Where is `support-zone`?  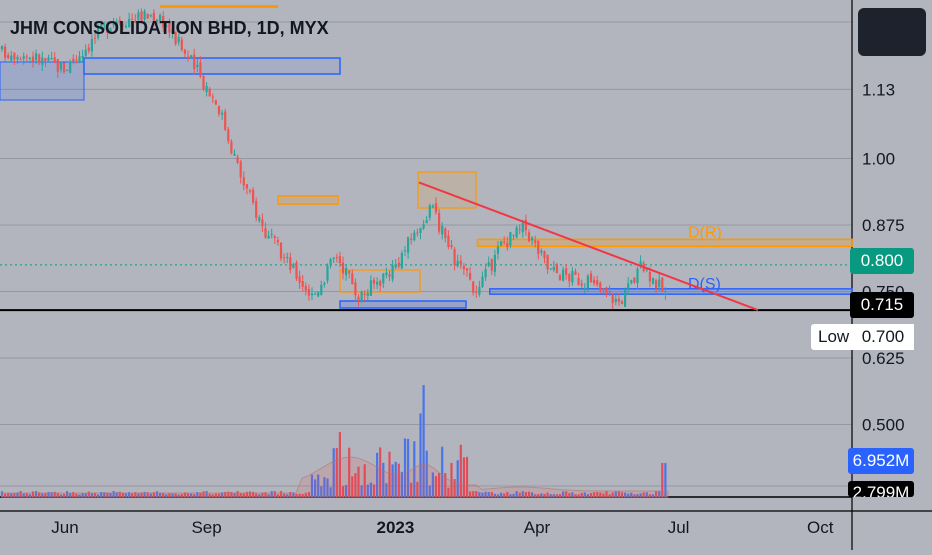
support-zone is located at coordinates (671, 291).